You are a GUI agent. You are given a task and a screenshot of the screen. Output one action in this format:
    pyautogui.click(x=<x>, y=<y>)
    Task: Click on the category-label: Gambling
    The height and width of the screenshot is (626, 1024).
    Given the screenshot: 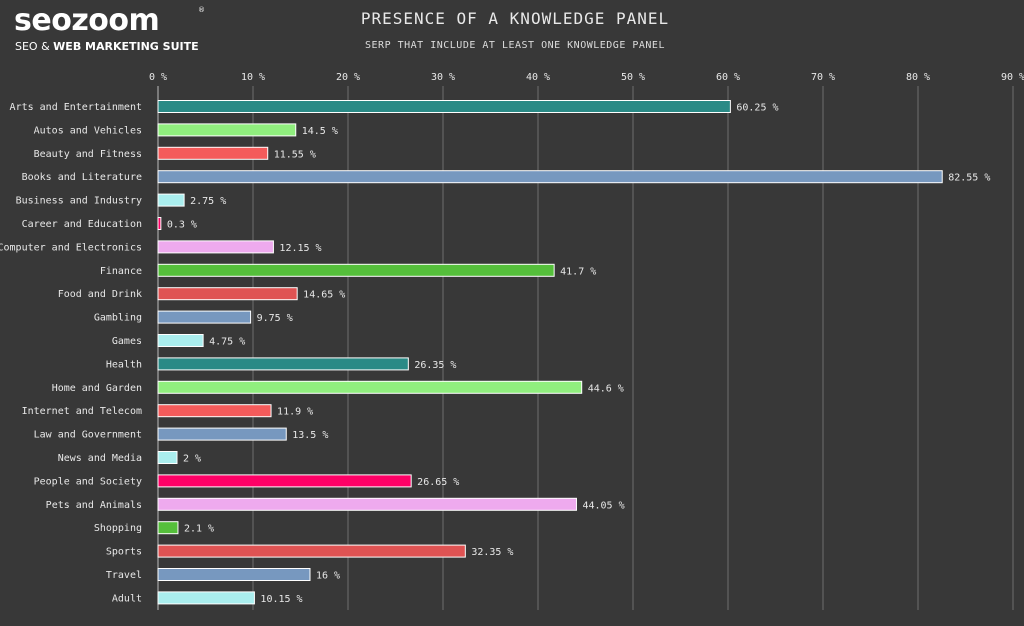 What is the action you would take?
    pyautogui.click(x=118, y=318)
    